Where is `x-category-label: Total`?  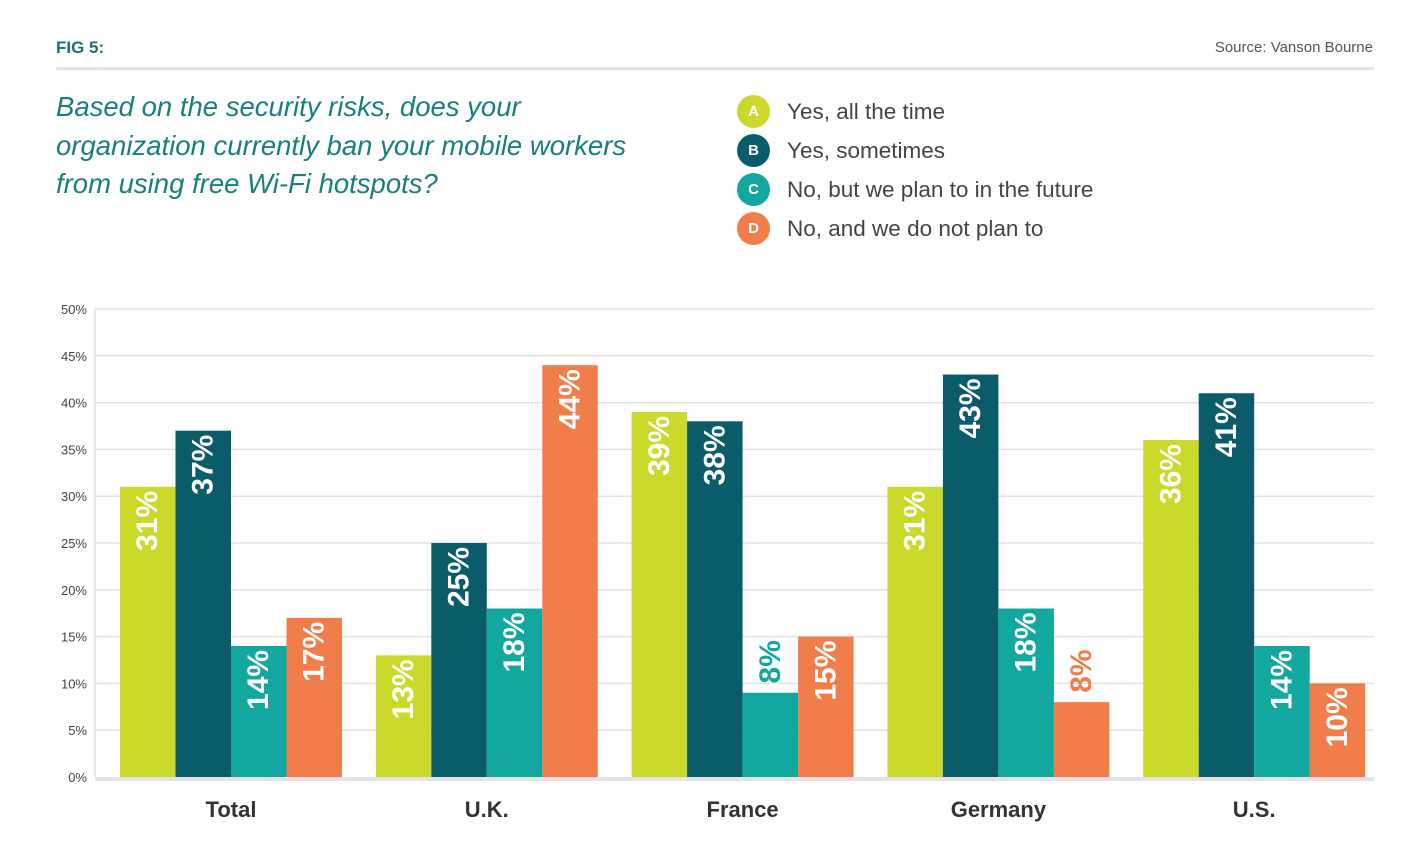 x-category-label: Total is located at coordinates (231, 809).